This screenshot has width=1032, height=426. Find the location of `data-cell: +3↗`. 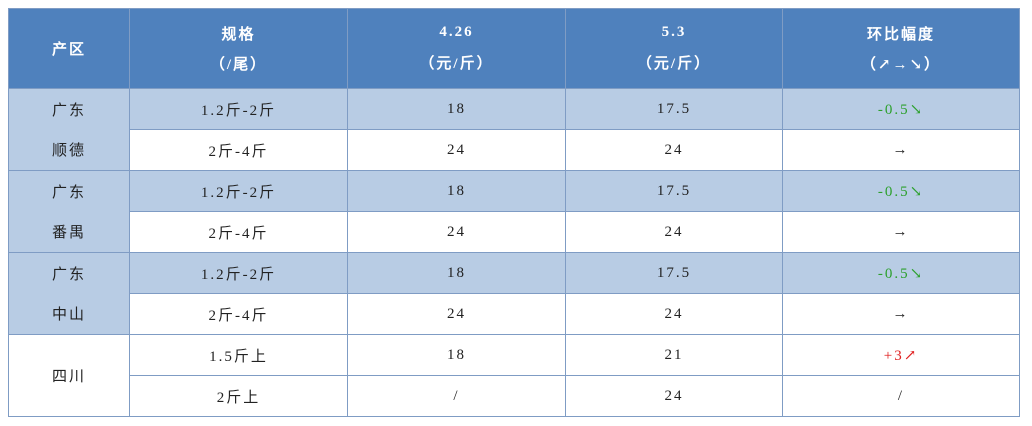

data-cell: +3↗ is located at coordinates (901, 355).